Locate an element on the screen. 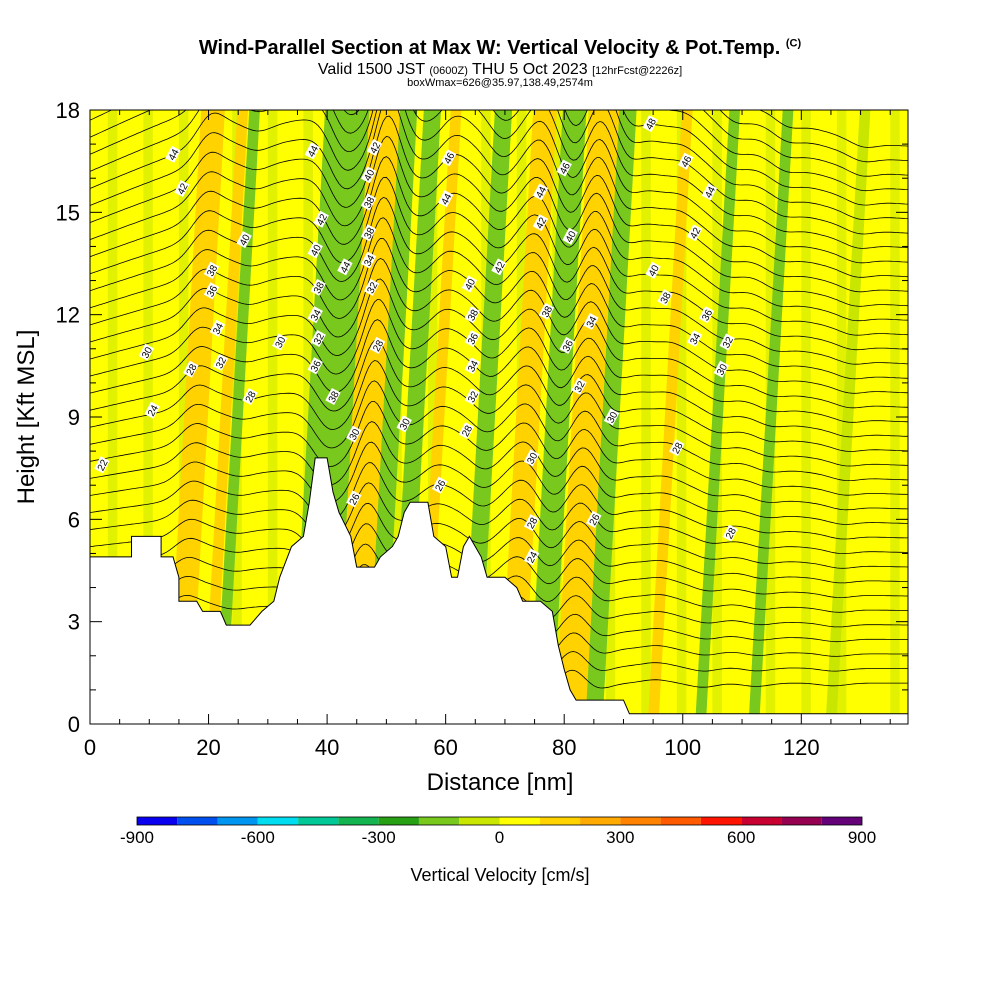 This screenshot has width=1000, height=1000. y-tick-label: 9 is located at coordinates (74, 417).